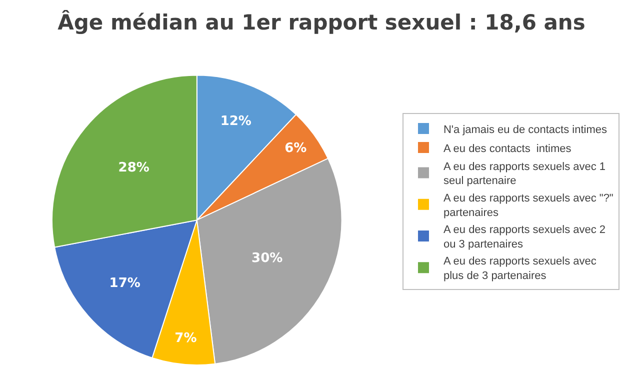  I want to click on data-label: 12%, so click(236, 122).